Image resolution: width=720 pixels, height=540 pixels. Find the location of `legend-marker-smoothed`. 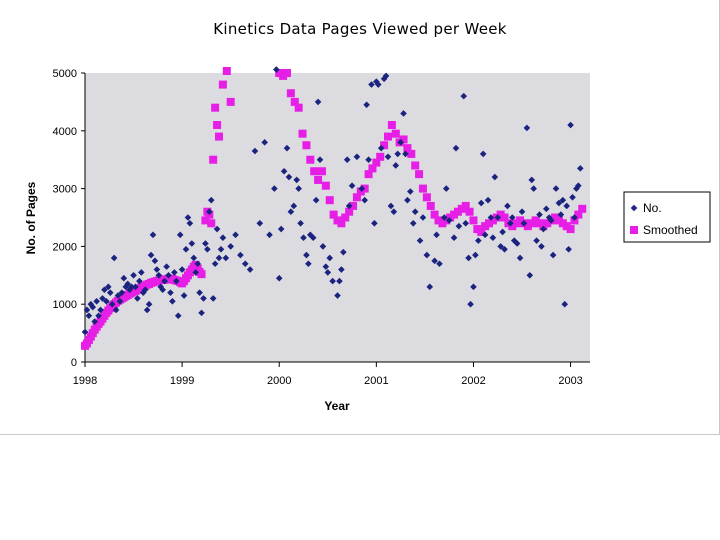

legend-marker-smoothed is located at coordinates (634, 230).